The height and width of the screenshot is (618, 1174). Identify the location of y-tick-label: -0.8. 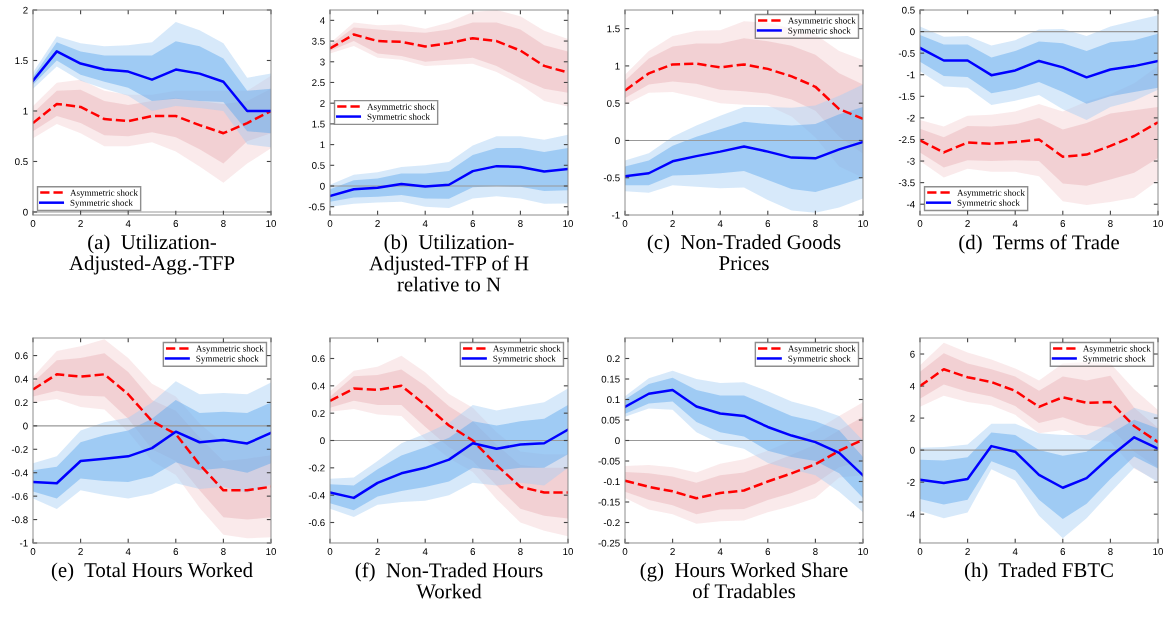
(19, 520).